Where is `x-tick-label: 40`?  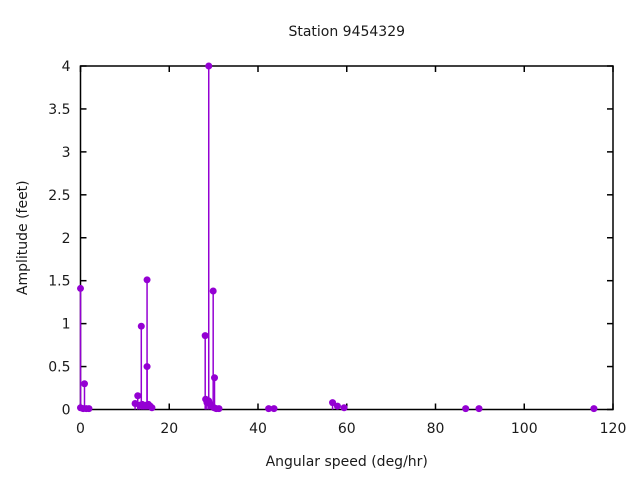 x-tick-label: 40 is located at coordinates (258, 429).